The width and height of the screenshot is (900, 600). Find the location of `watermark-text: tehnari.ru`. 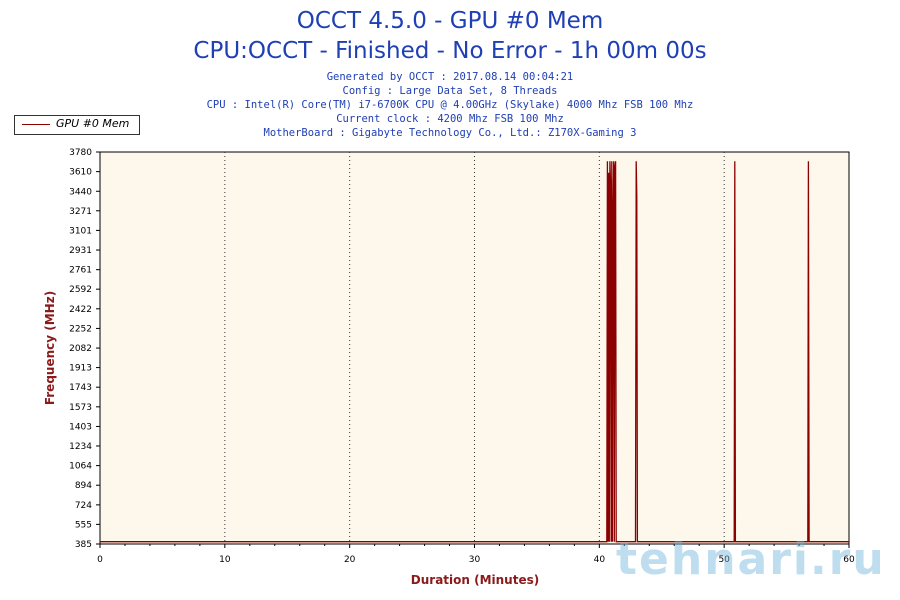

watermark-text: tehnari.ru is located at coordinates (751, 559).